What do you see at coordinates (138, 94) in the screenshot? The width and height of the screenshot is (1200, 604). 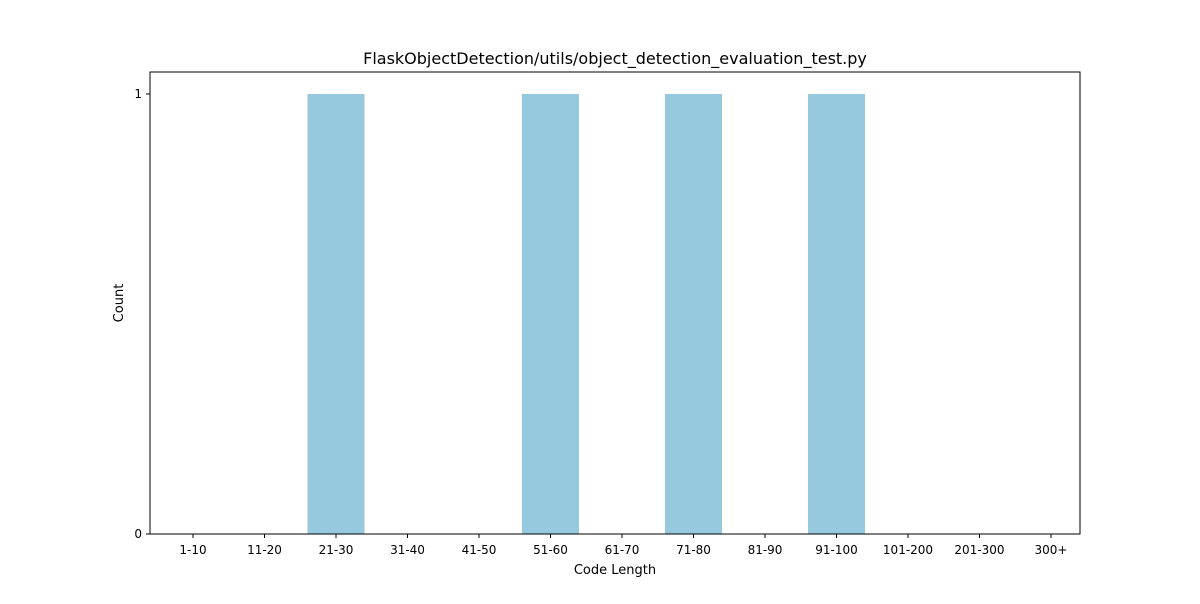 I see `y-tick-label: 1` at bounding box center [138, 94].